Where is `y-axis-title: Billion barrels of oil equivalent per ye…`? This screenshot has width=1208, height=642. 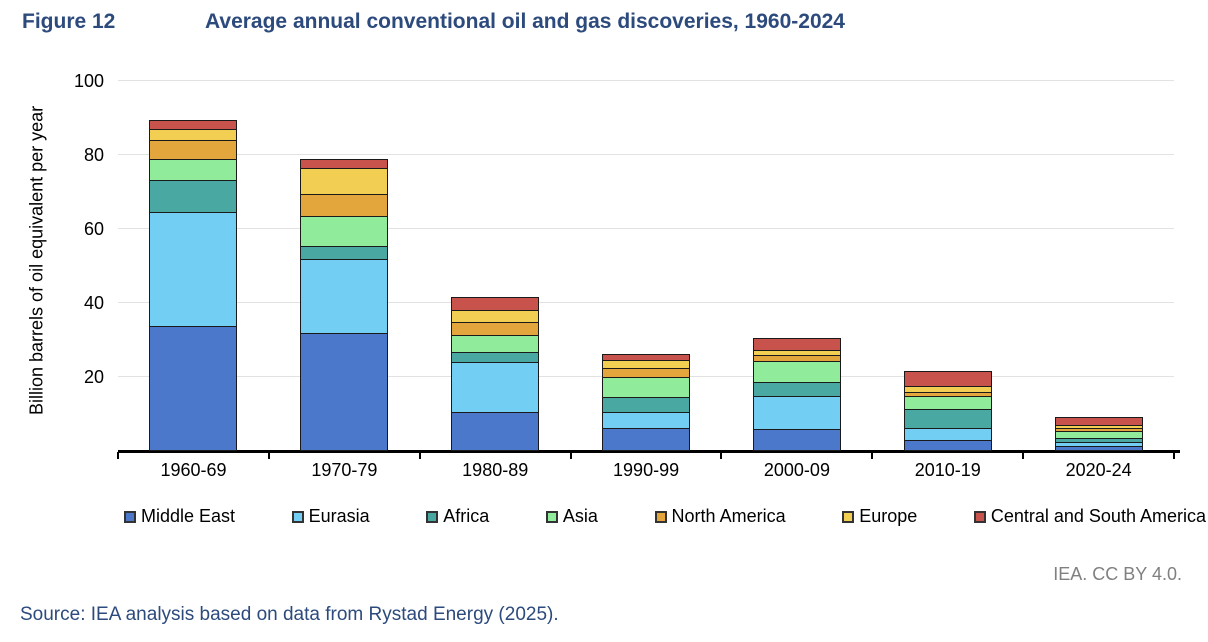 y-axis-title: Billion barrels of oil equivalent per ye… is located at coordinates (36, 260).